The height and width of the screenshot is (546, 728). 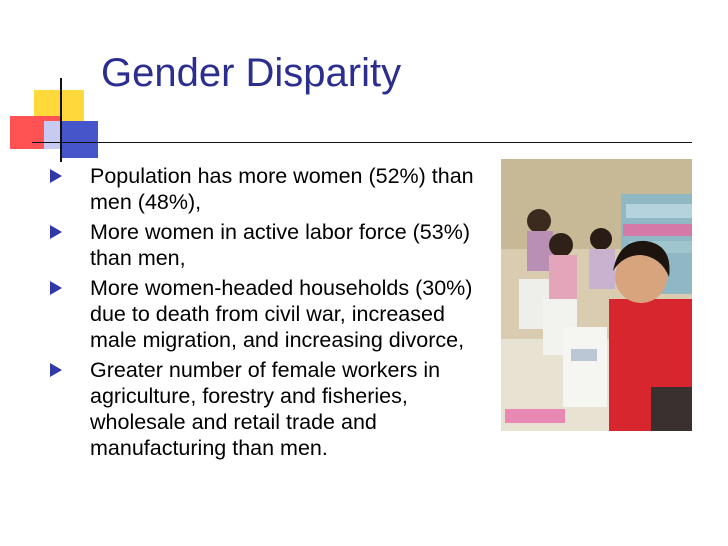 I want to click on slide-title: Gender Disparity, so click(x=251, y=73).